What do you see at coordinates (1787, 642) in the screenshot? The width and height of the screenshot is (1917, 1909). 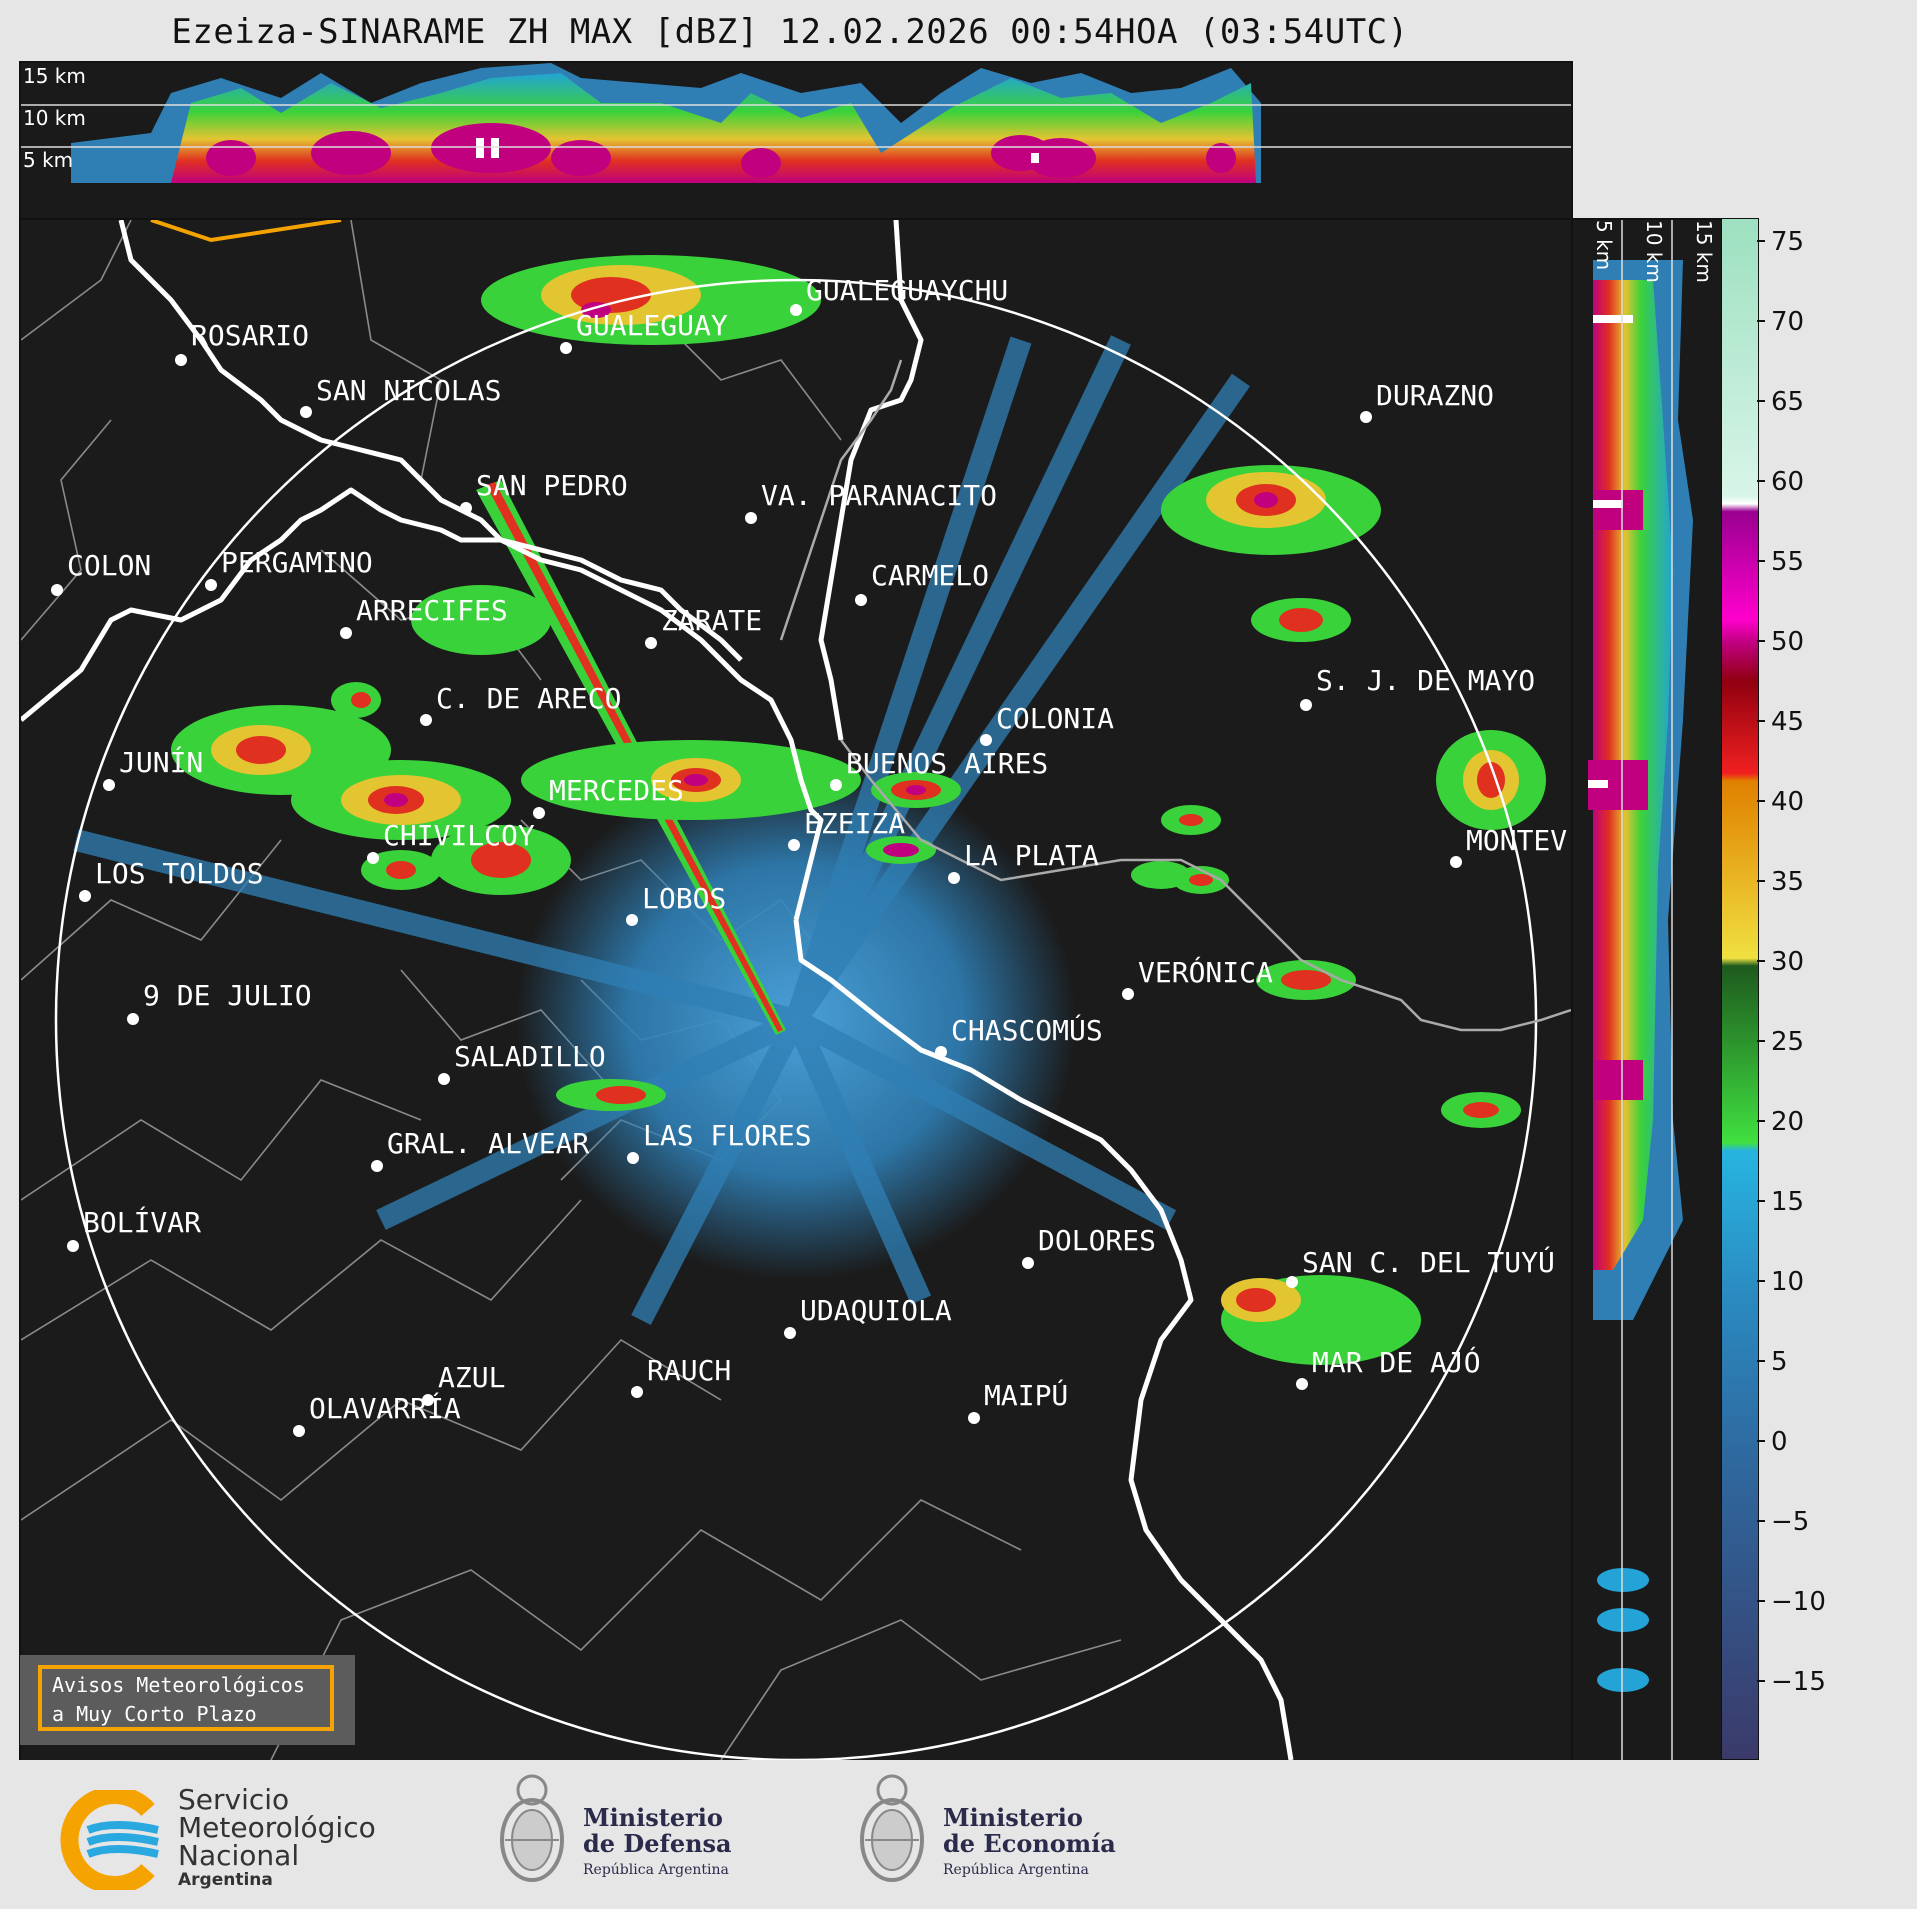 I see `colorbar-tick-label: 50` at bounding box center [1787, 642].